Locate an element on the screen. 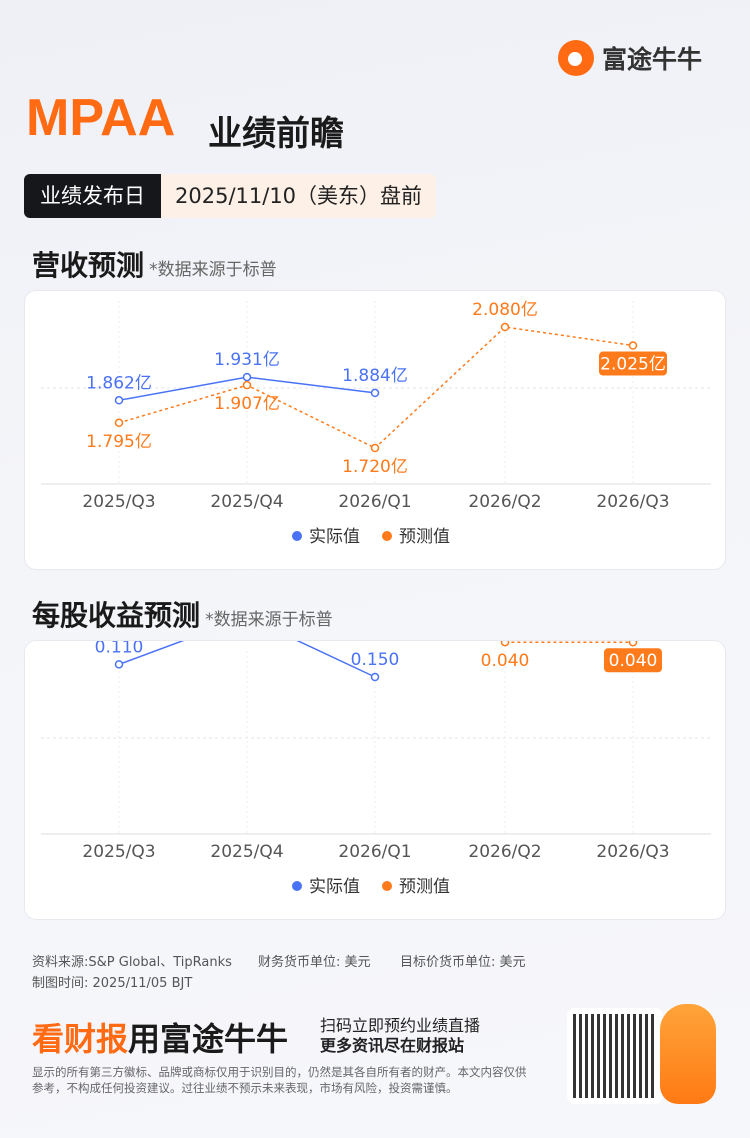  data-source: 资料来源:S&P Global、TipRanks is located at coordinates (132, 962).